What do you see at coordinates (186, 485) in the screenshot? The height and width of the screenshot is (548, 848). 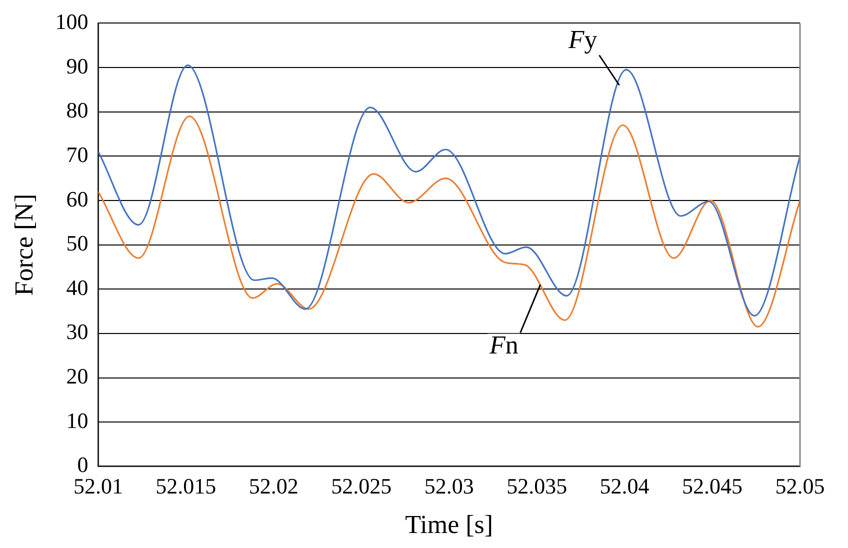 I see `x-tick-label: 52.015` at bounding box center [186, 485].